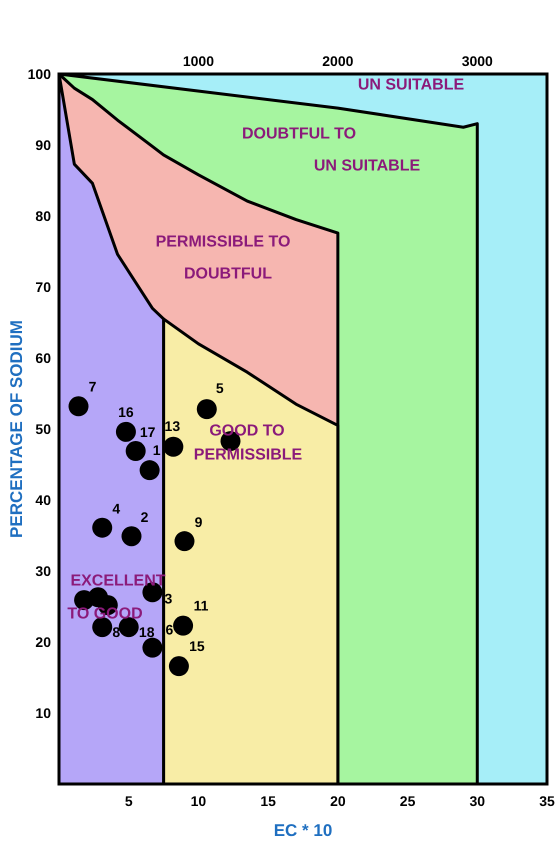 This screenshot has height=848, width=559. I want to click on annotation: 4, so click(116, 508).